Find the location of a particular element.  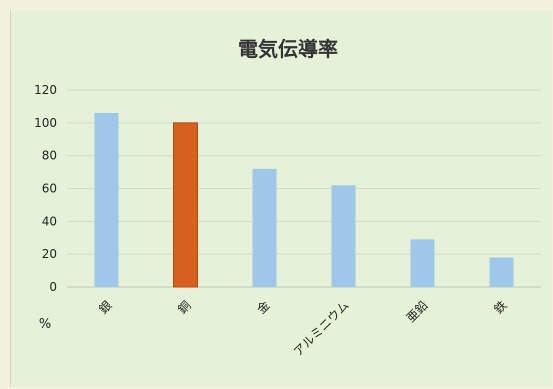

x-category-label: 銅 is located at coordinates (184, 307).